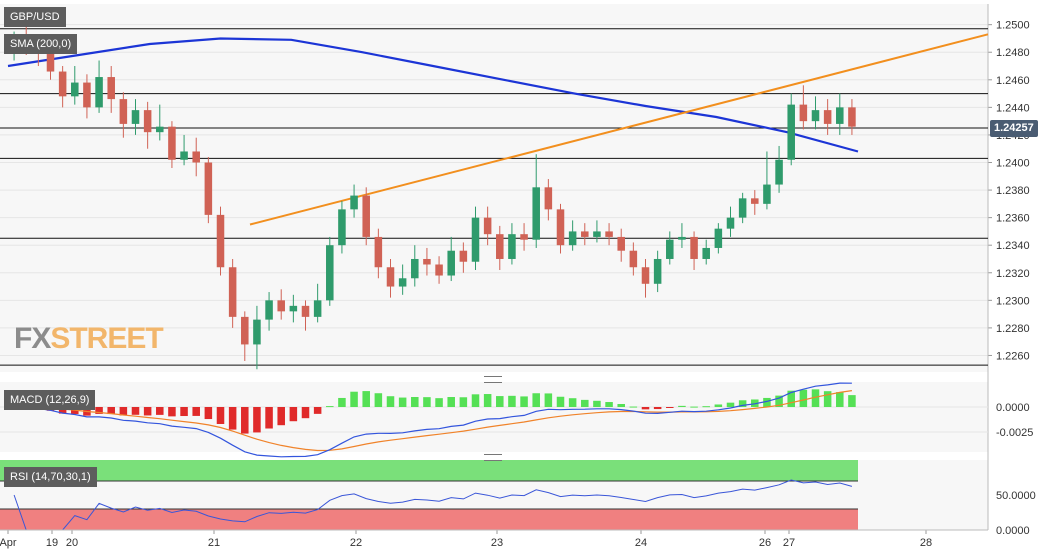 The width and height of the screenshot is (1060, 560). I want to click on symbol-label: GBP/USD, so click(35, 17).